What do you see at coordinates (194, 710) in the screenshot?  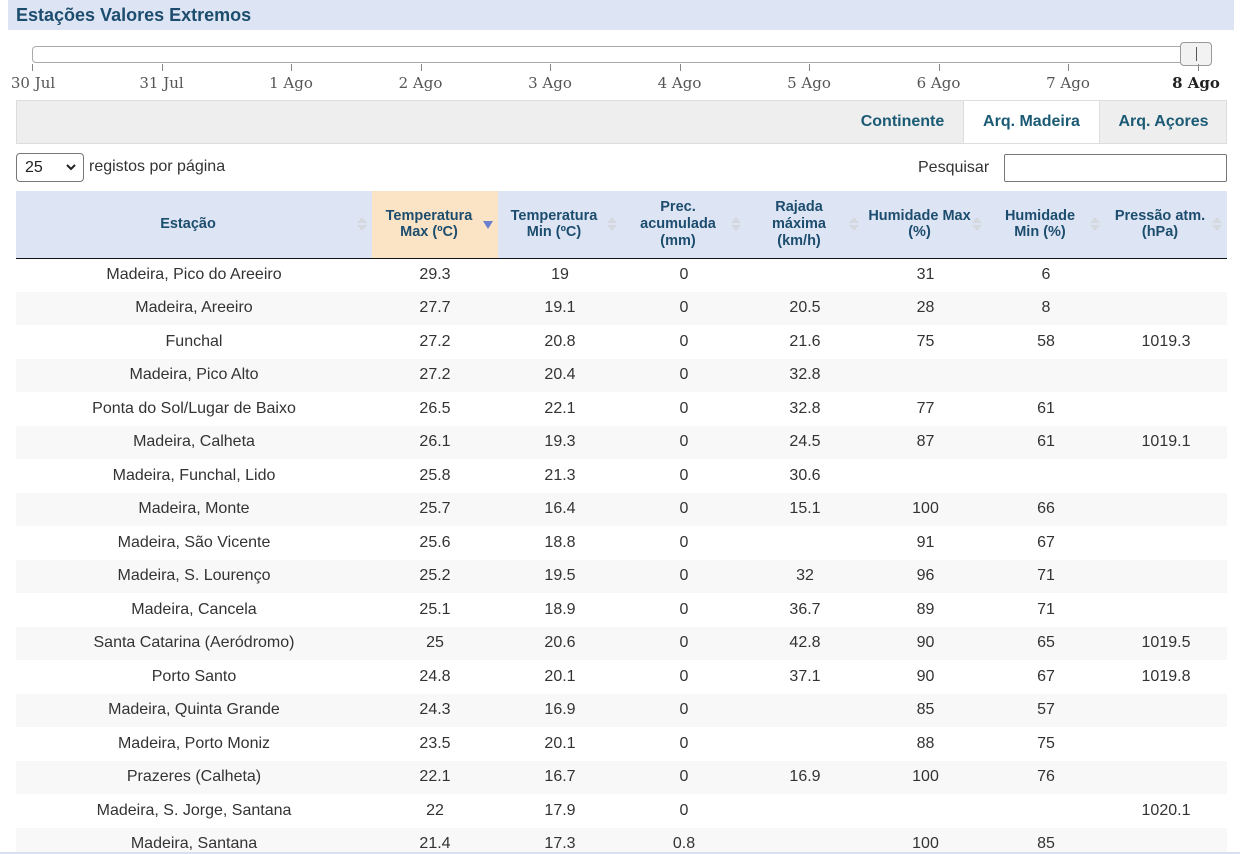 I see `table-cell: Madeira, Quinta Grande` at bounding box center [194, 710].